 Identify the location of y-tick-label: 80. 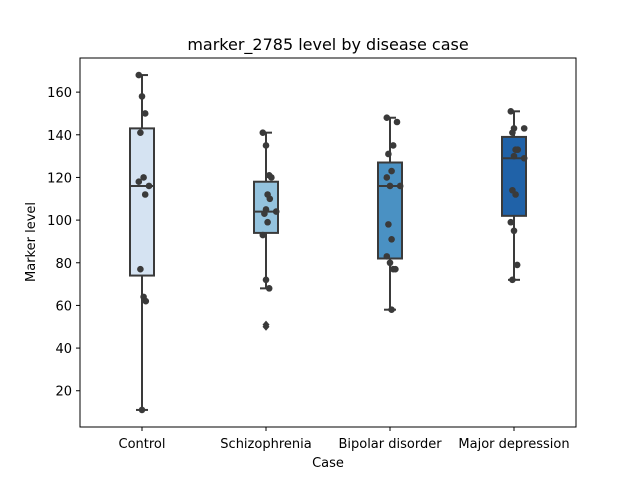
(63, 264).